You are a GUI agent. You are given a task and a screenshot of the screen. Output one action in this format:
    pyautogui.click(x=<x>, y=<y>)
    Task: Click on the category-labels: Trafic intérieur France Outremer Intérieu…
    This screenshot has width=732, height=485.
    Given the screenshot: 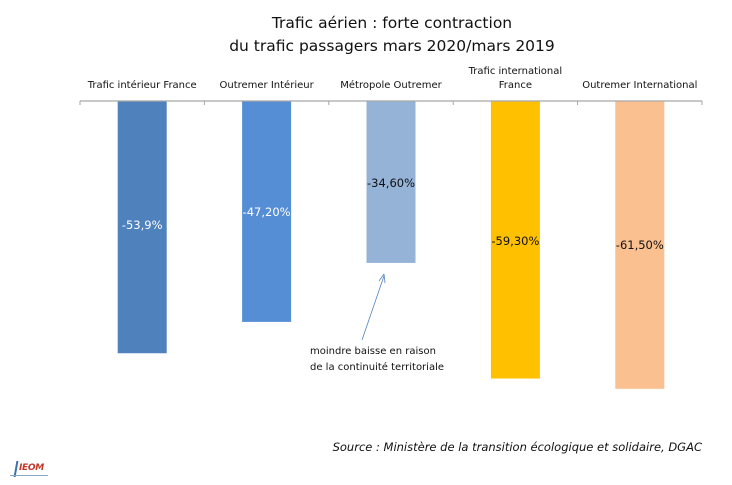 What is the action you would take?
    pyautogui.click(x=392, y=78)
    